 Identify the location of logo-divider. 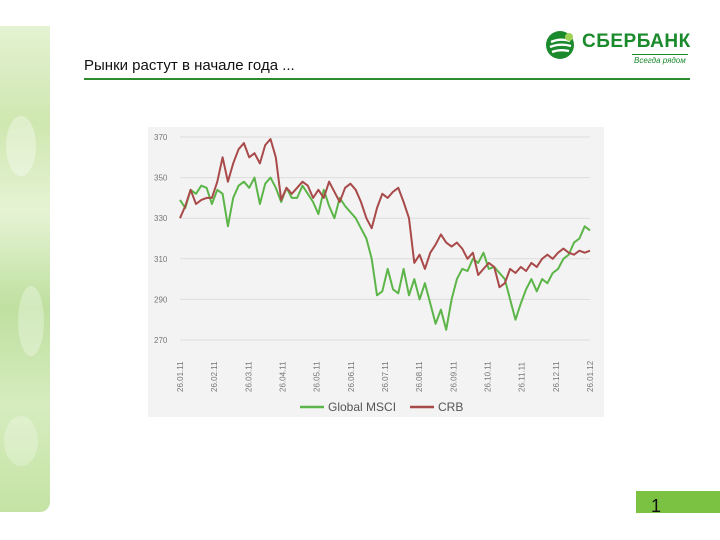
(660, 54).